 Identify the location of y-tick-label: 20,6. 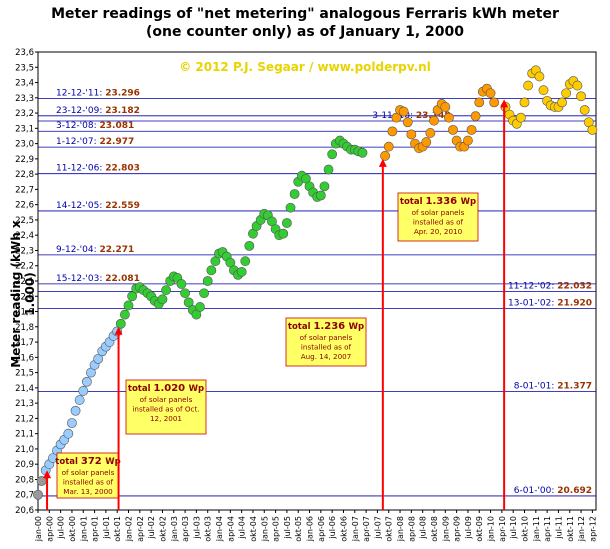
(24, 511).